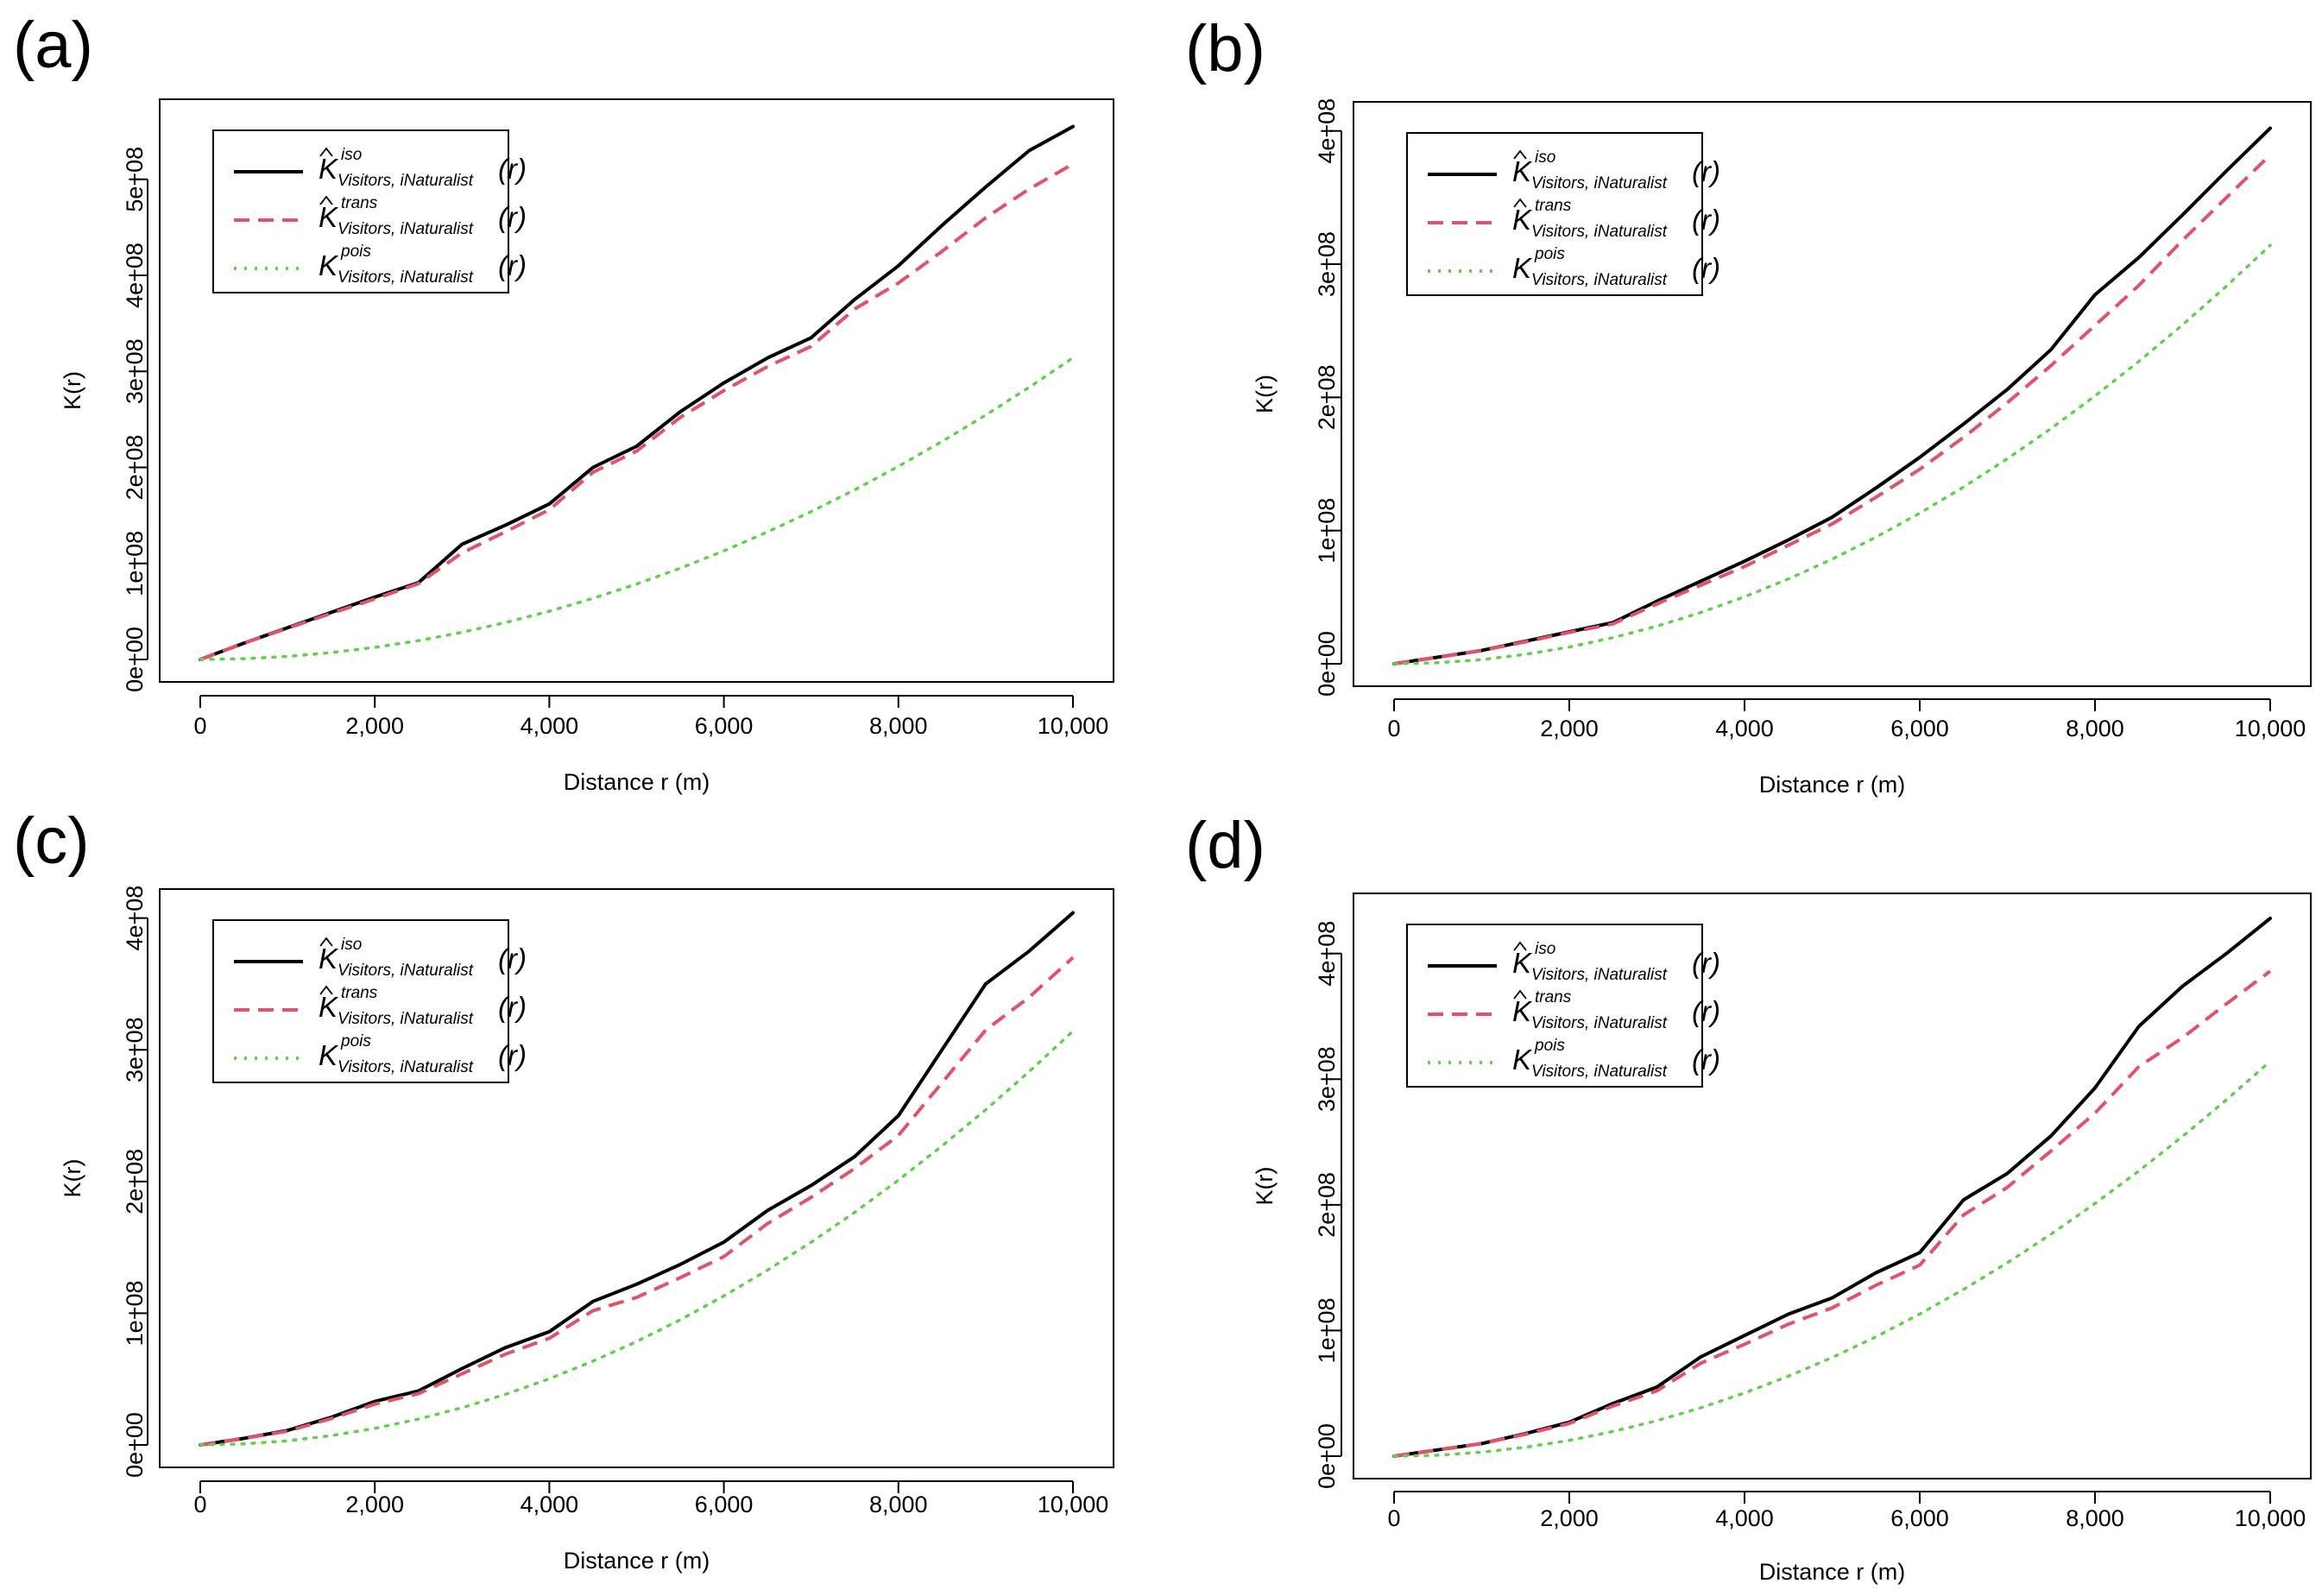  Describe the element at coordinates (1225, 845) in the screenshot. I see `panel-label: (d)` at that location.